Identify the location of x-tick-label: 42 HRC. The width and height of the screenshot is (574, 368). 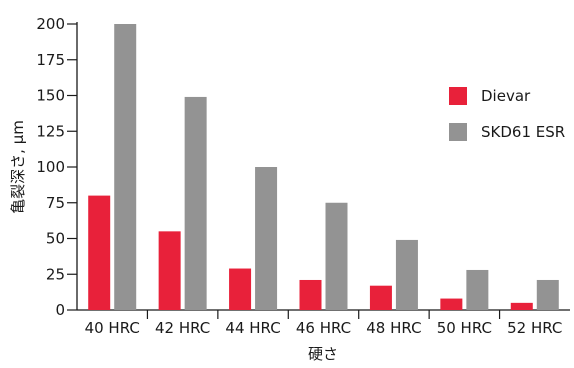
(182, 328).